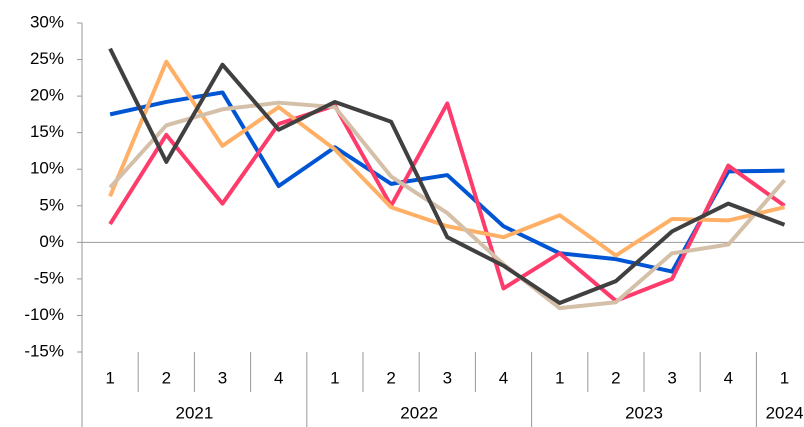 The height and width of the screenshot is (427, 804). I want to click on y-tick-label: 25%, so click(47, 58).